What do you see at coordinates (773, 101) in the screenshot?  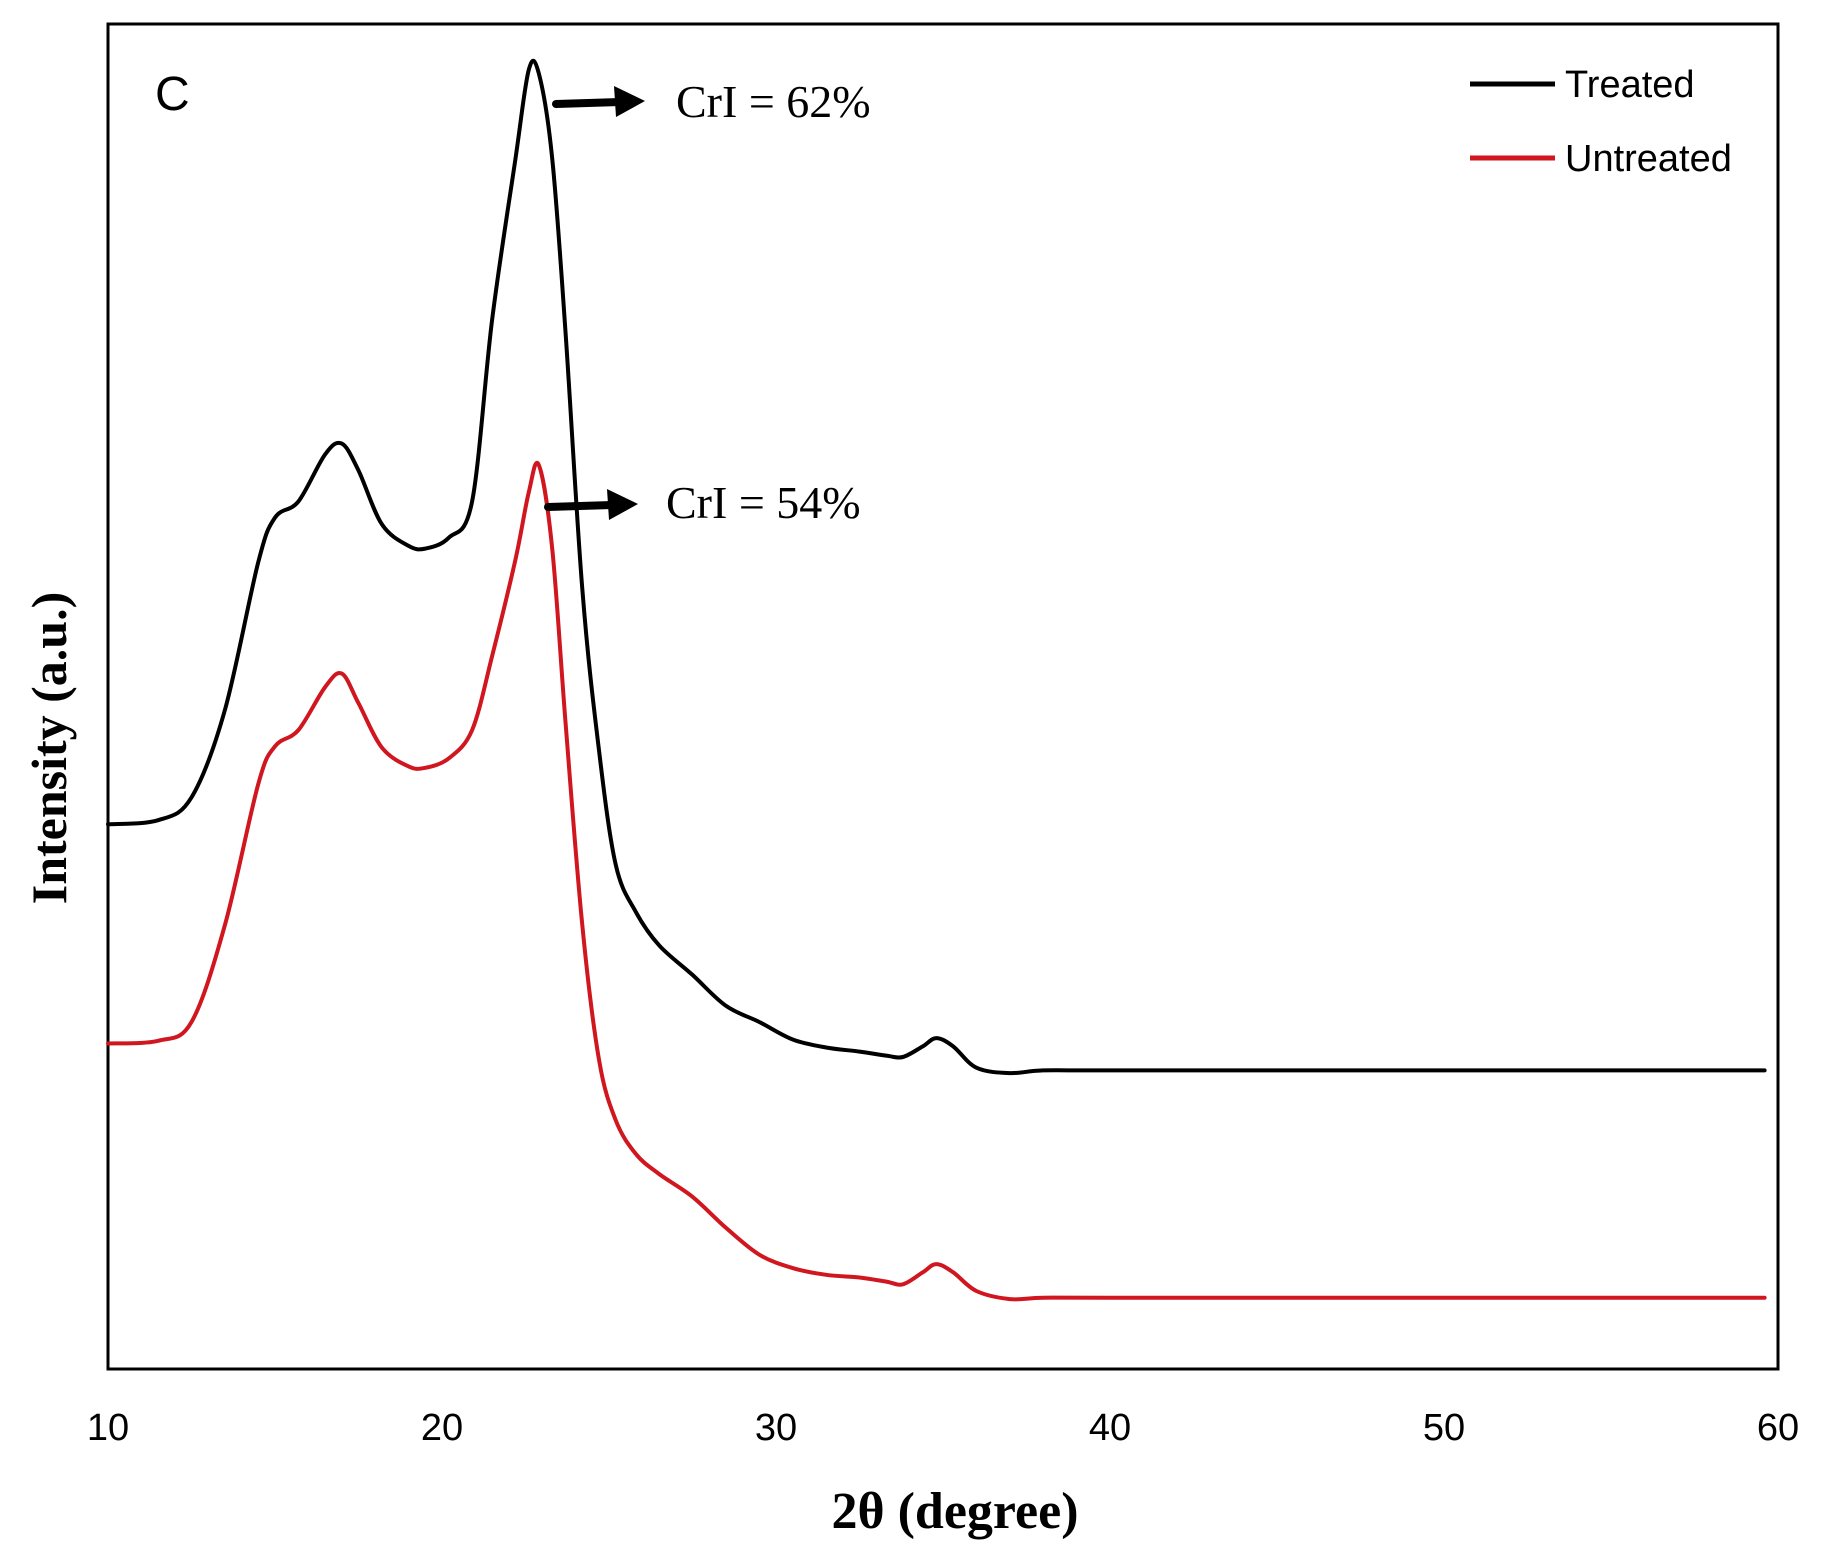 I see `annotation-crI-treated: CrI = 62%` at bounding box center [773, 101].